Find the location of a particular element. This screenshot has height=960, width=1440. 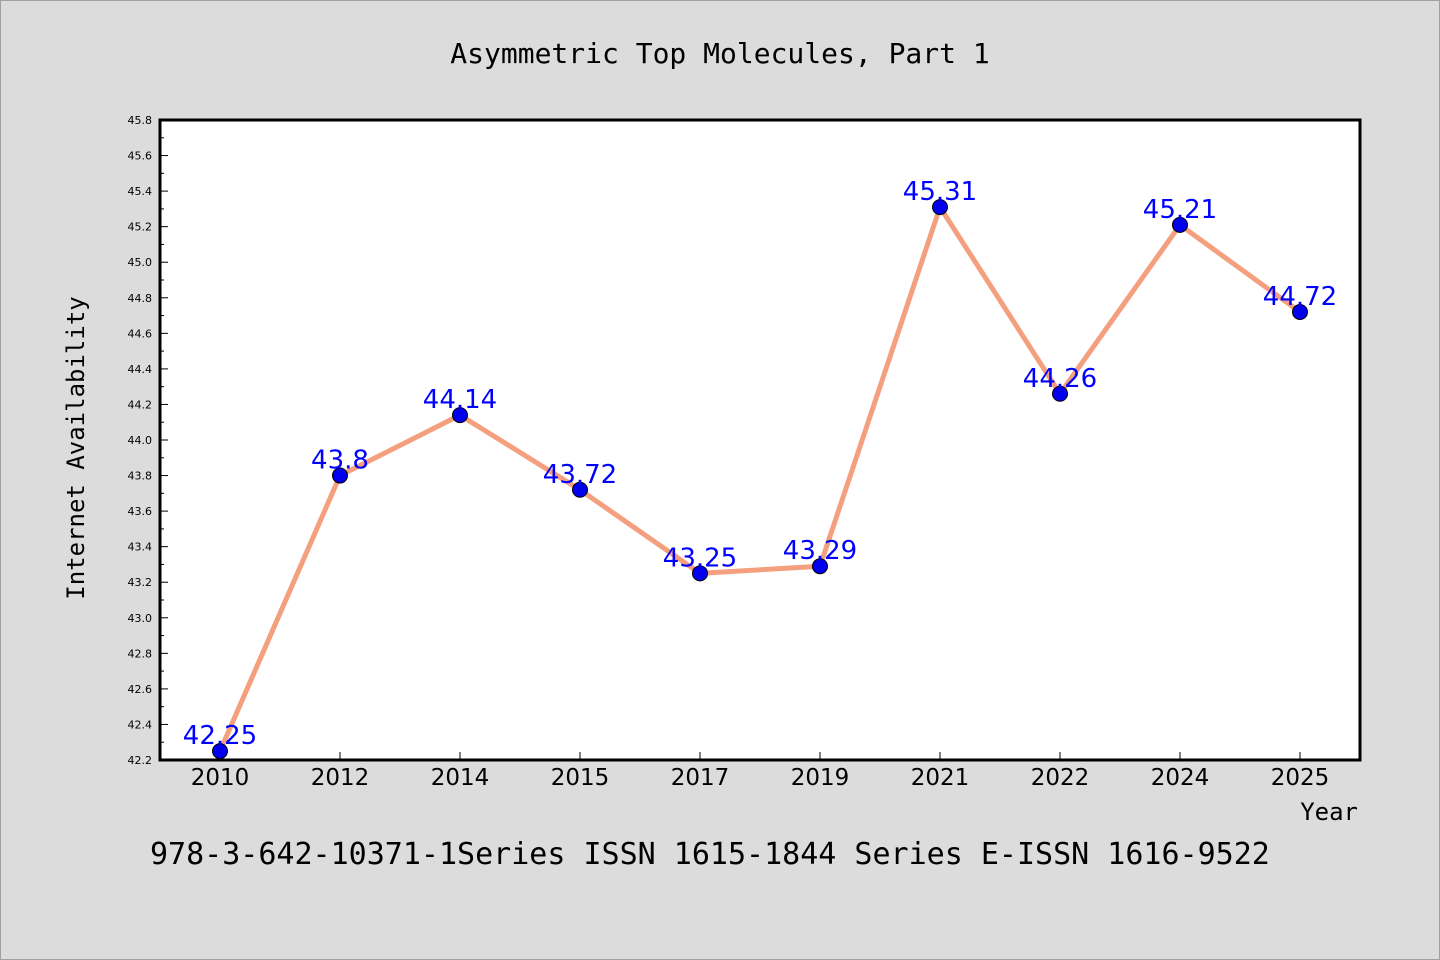

y-tick-label: 43.8 is located at coordinates (140, 476).